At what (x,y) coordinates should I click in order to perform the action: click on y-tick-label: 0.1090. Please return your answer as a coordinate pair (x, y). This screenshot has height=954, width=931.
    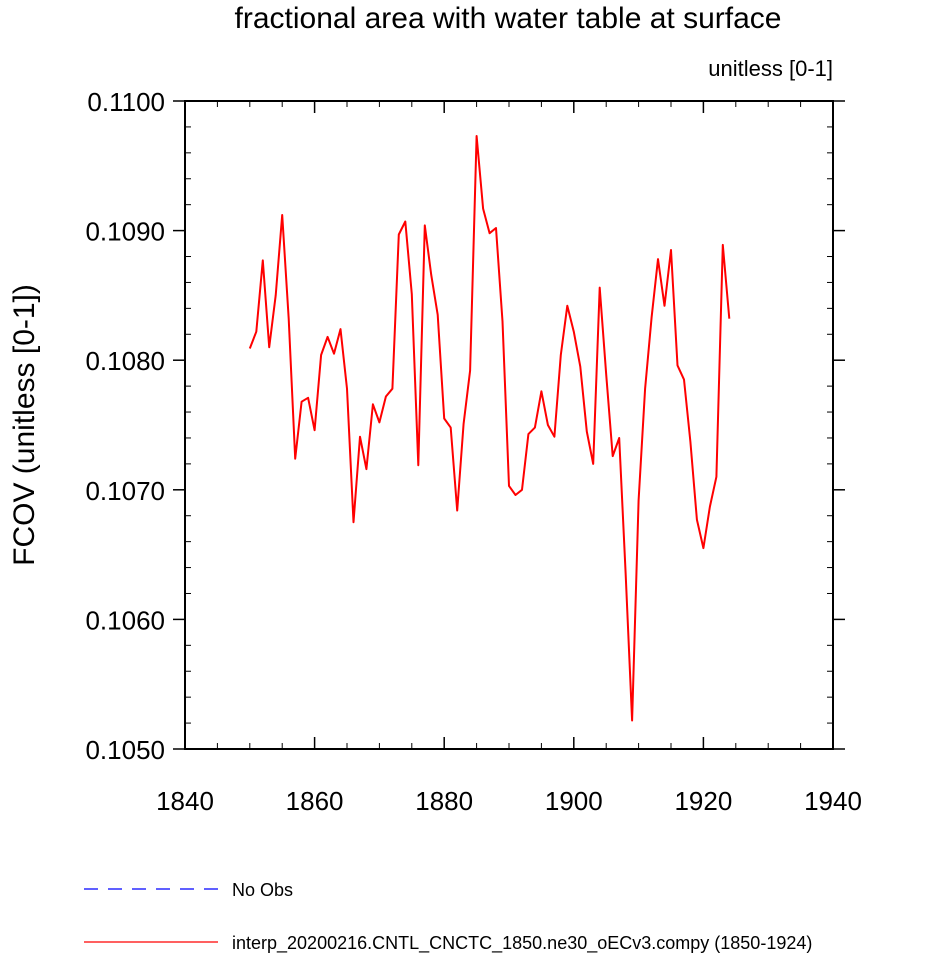
    Looking at the image, I should click on (125, 232).